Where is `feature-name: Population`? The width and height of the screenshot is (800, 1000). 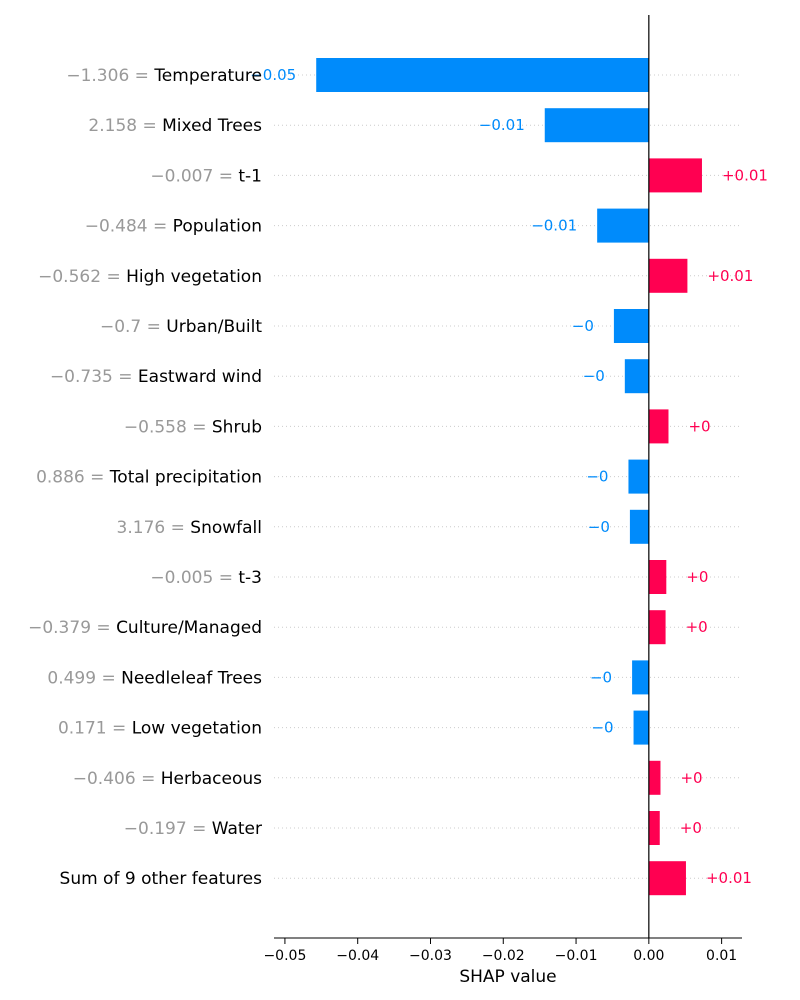 feature-name: Population is located at coordinates (217, 227).